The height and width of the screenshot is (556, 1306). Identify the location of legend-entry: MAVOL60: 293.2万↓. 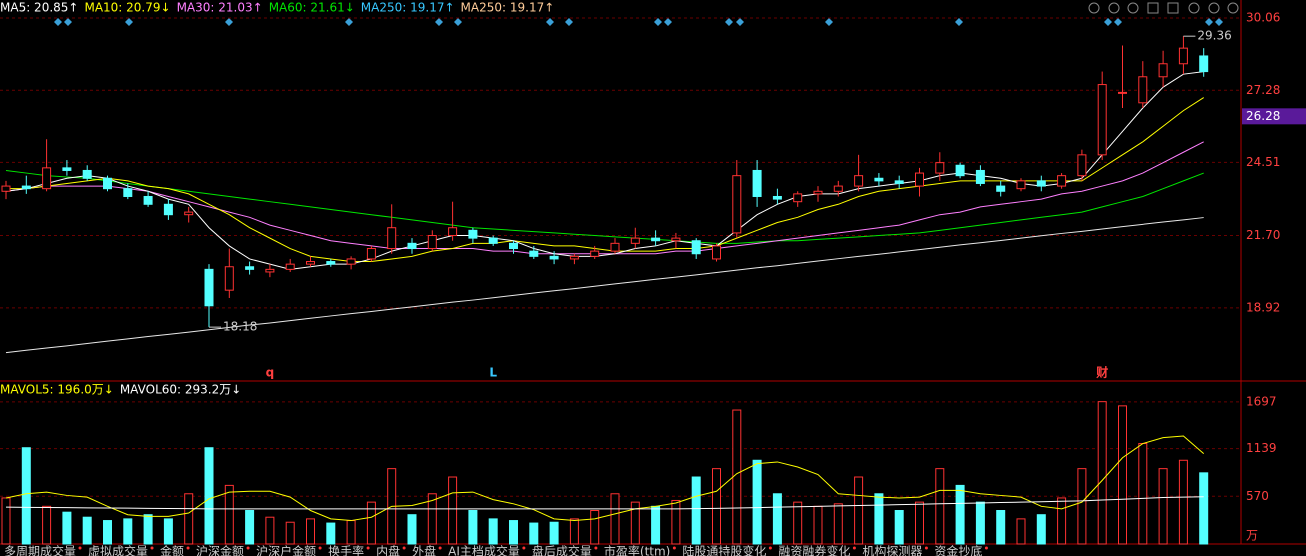
(180, 390).